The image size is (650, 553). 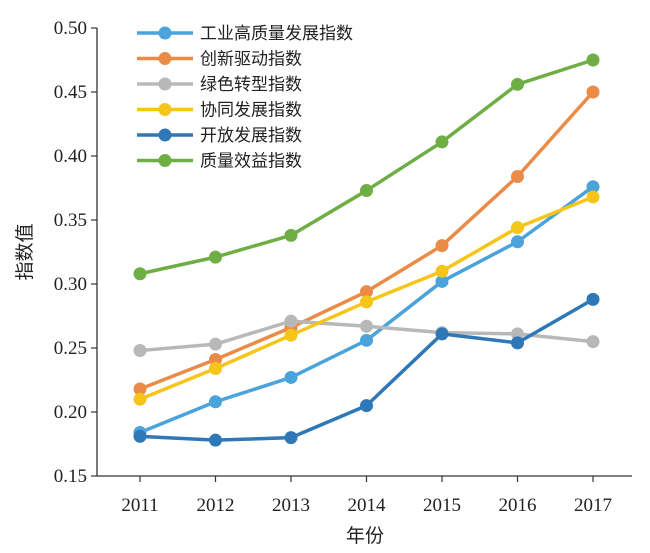 I want to click on x-tick-label: 2016, so click(x=518, y=505).